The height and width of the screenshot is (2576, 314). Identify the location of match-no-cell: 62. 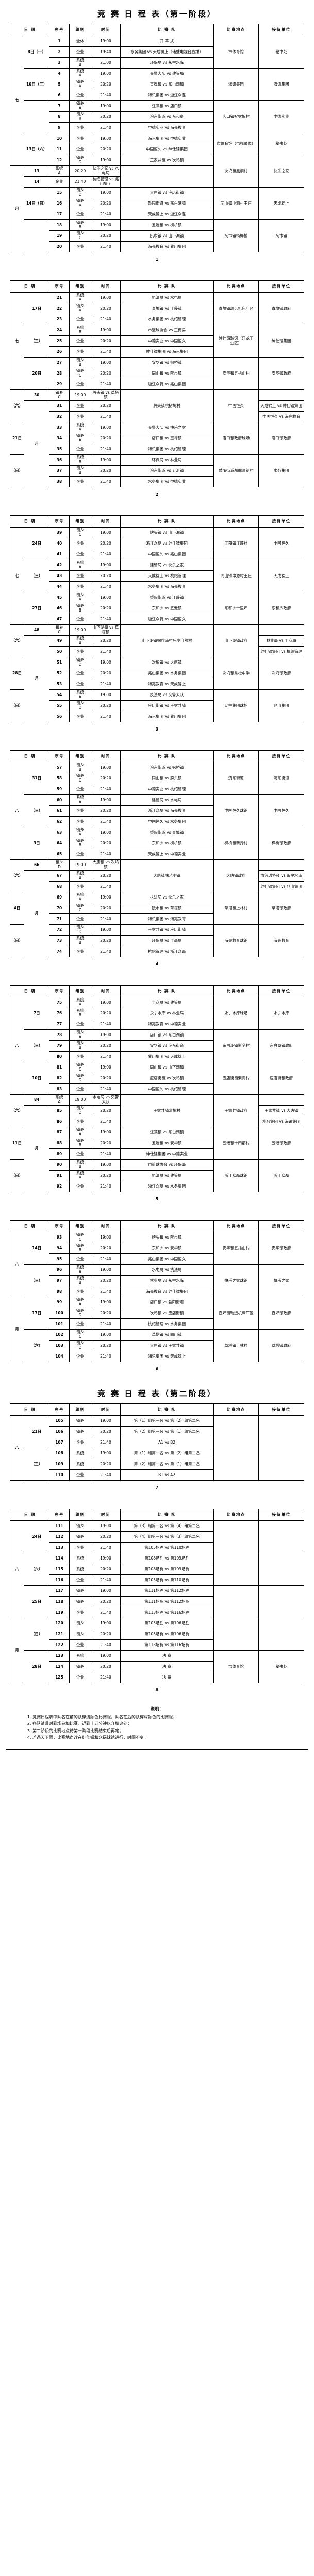
(59, 821).